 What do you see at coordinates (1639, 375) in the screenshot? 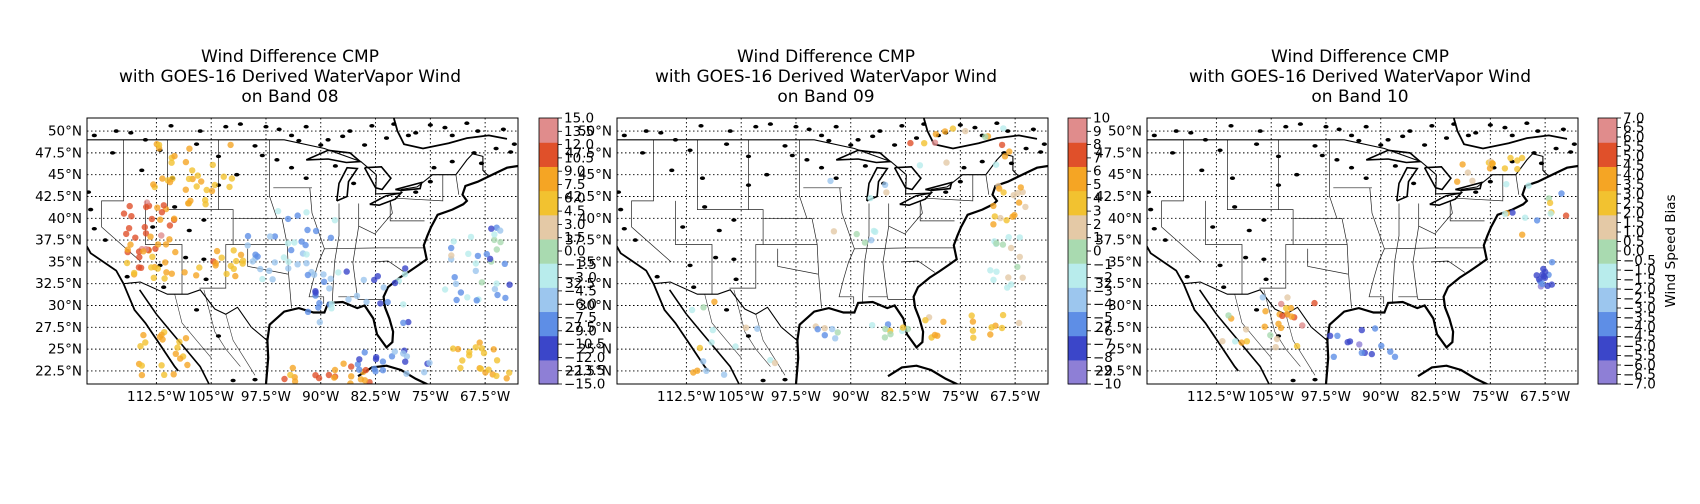
I see `panel-3-colorbar-tick-label: −6.5` at bounding box center [1639, 375].